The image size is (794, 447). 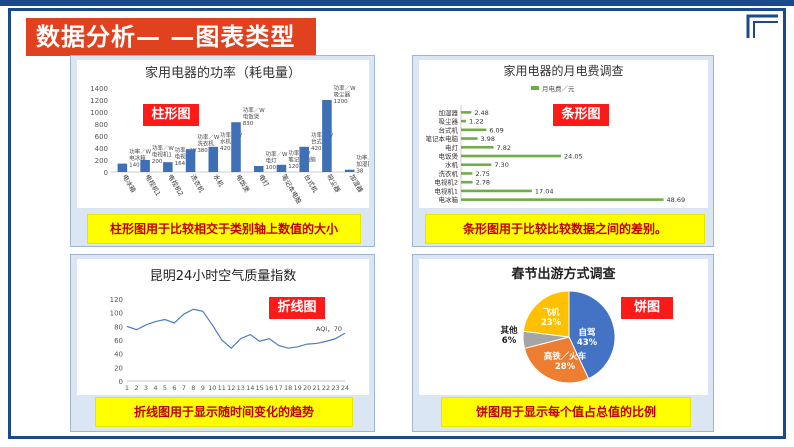 What do you see at coordinates (586, 332) in the screenshot?
I see `pie-slice-name: 自驾` at bounding box center [586, 332].